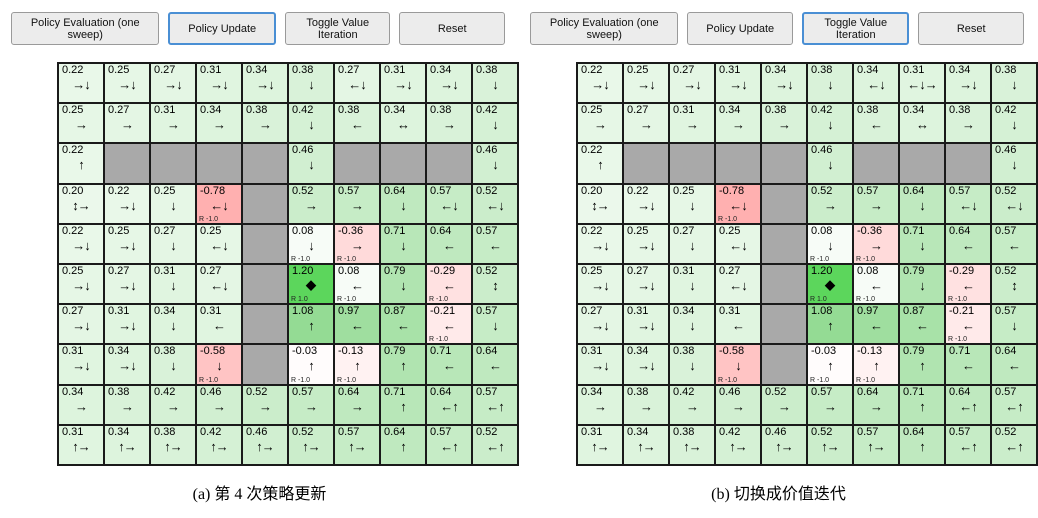 This screenshot has width=1038, height=518. I want to click on policy-arrow-icon: ↕→, so click(600, 205).